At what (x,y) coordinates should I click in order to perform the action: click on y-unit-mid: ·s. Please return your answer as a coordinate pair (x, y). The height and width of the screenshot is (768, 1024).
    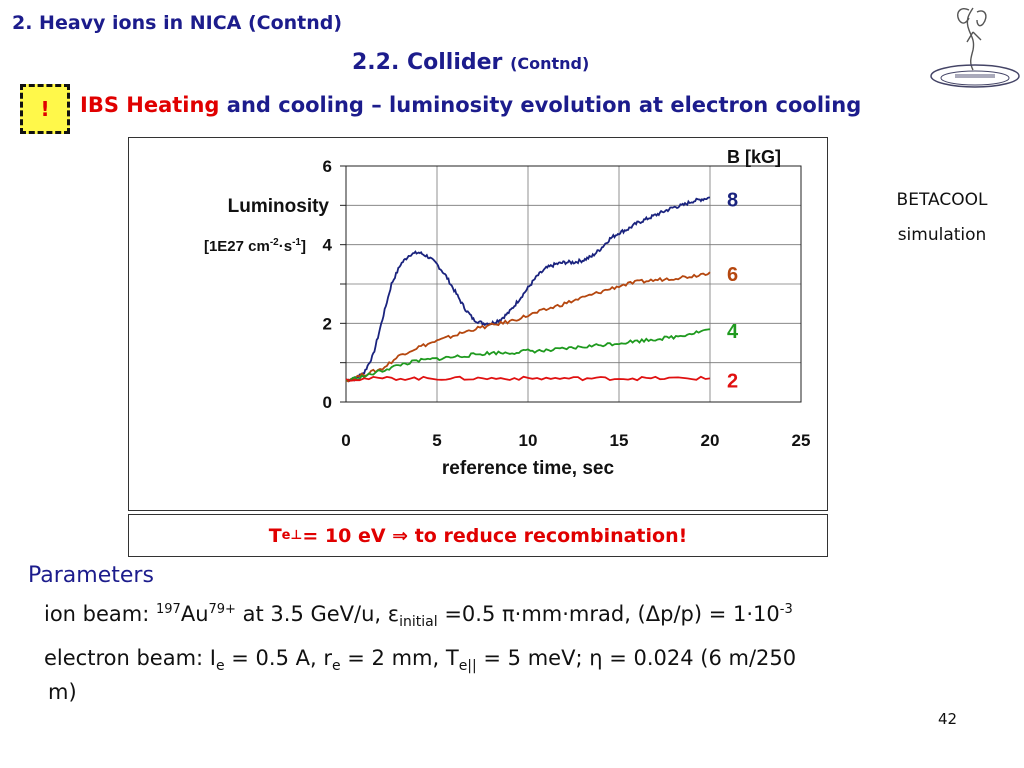
    Looking at the image, I should click on (285, 246).